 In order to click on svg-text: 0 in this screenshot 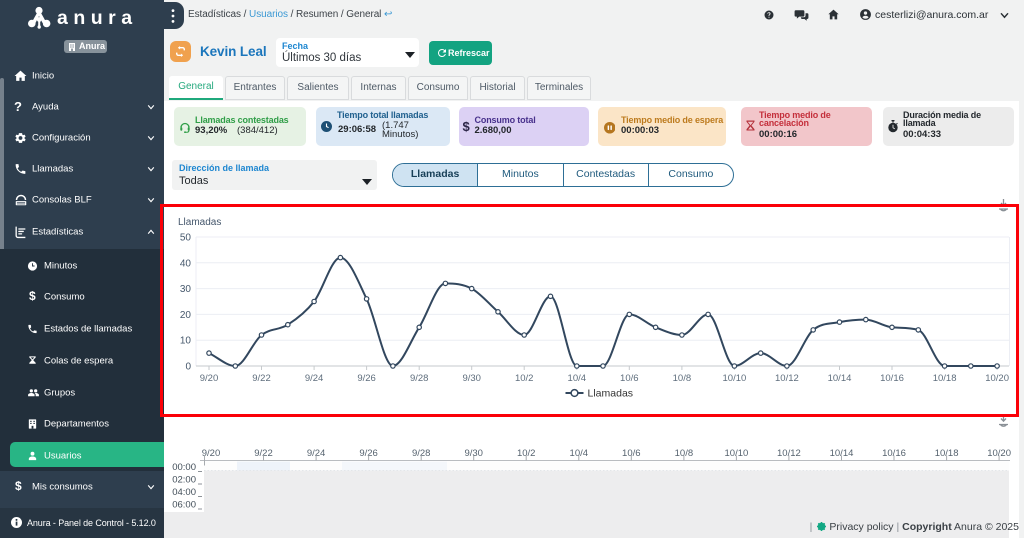, I will do `click(188, 367)`.